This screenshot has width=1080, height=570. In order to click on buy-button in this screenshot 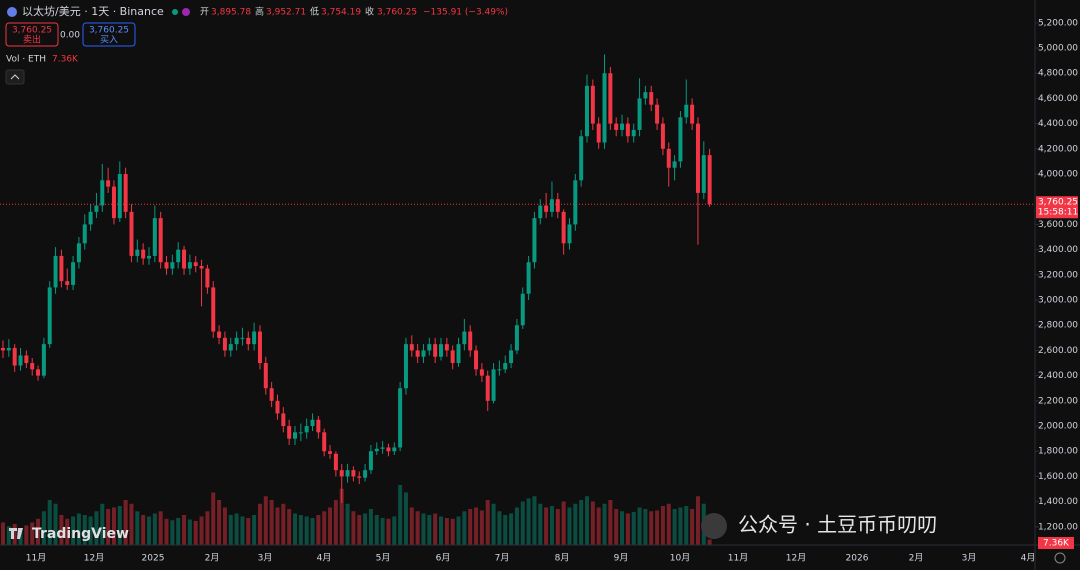, I will do `click(109, 34)`.